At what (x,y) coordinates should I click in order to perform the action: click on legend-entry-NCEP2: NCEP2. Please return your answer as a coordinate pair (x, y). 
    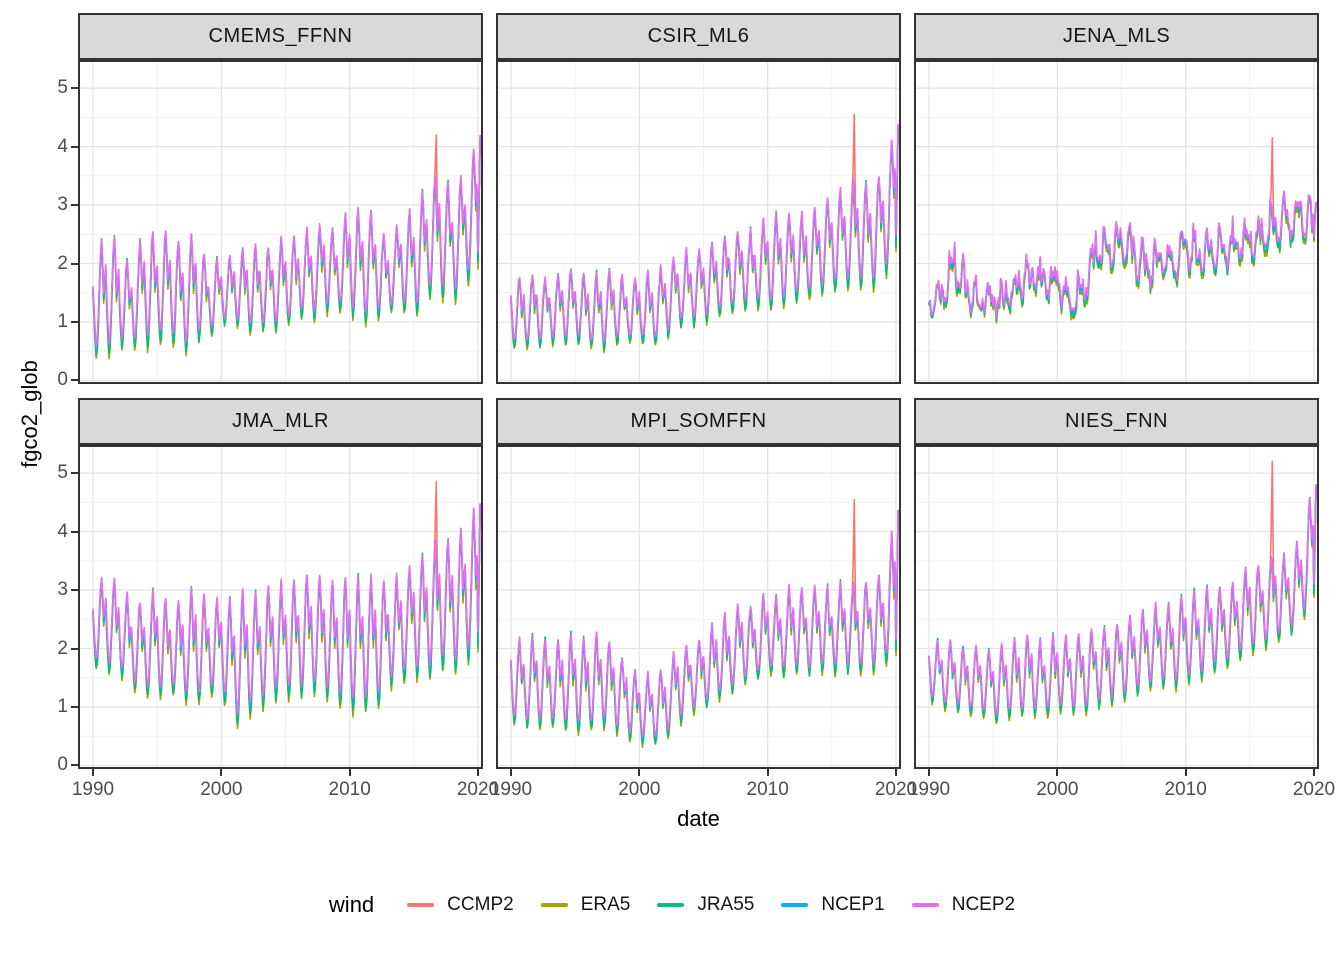
    Looking at the image, I should click on (963, 905).